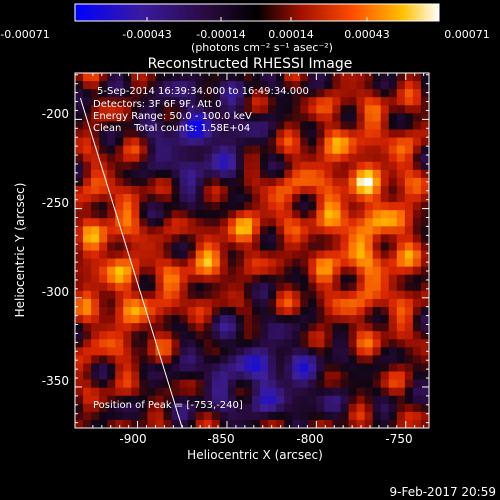  I want to click on colorbar-ticks, so click(257, 19).